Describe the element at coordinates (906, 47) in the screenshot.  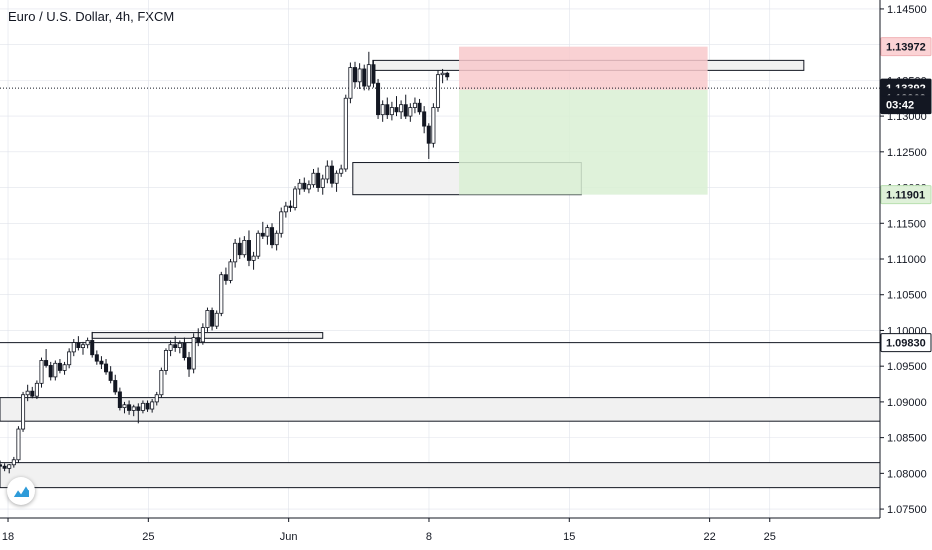
I see `price-tag-sl` at that location.